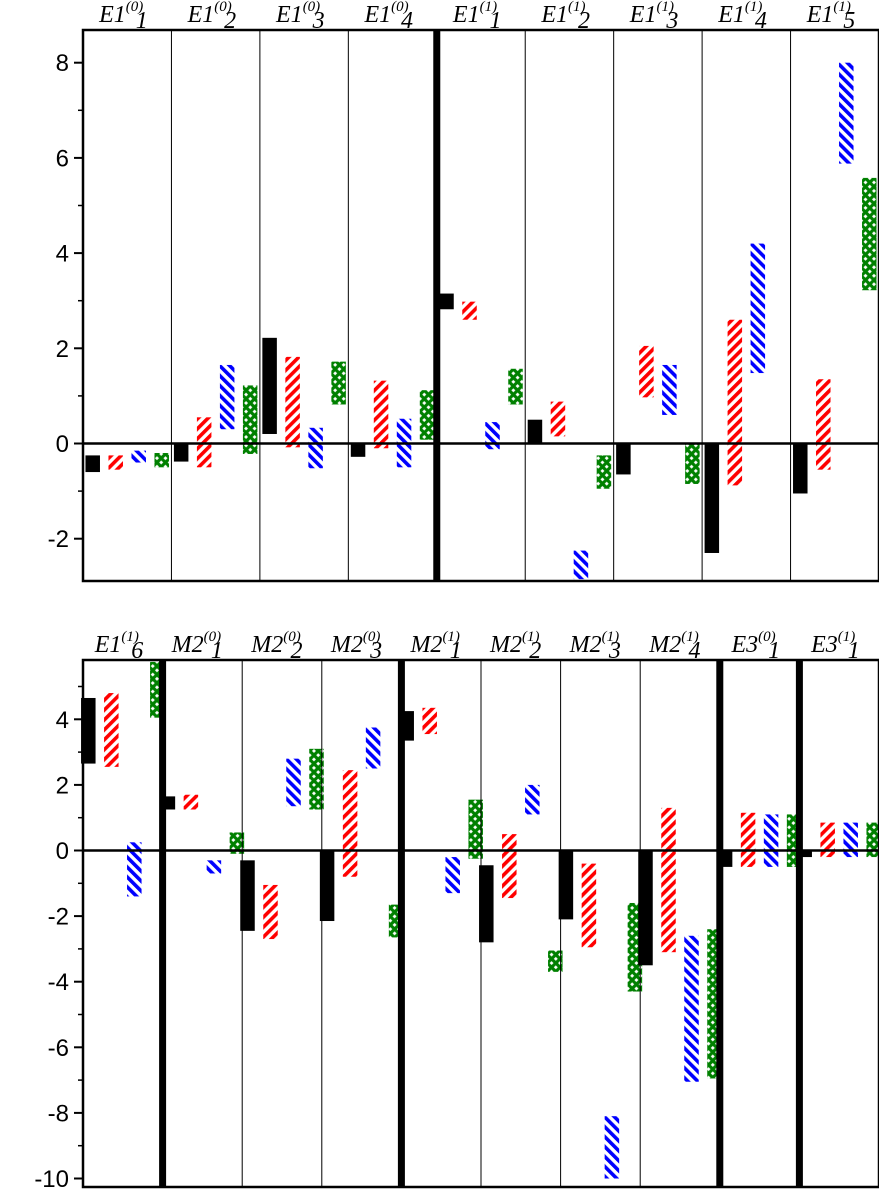  What do you see at coordinates (385, 14) in the screenshot?
I see `column-label-e104: E1(0)` at bounding box center [385, 14].